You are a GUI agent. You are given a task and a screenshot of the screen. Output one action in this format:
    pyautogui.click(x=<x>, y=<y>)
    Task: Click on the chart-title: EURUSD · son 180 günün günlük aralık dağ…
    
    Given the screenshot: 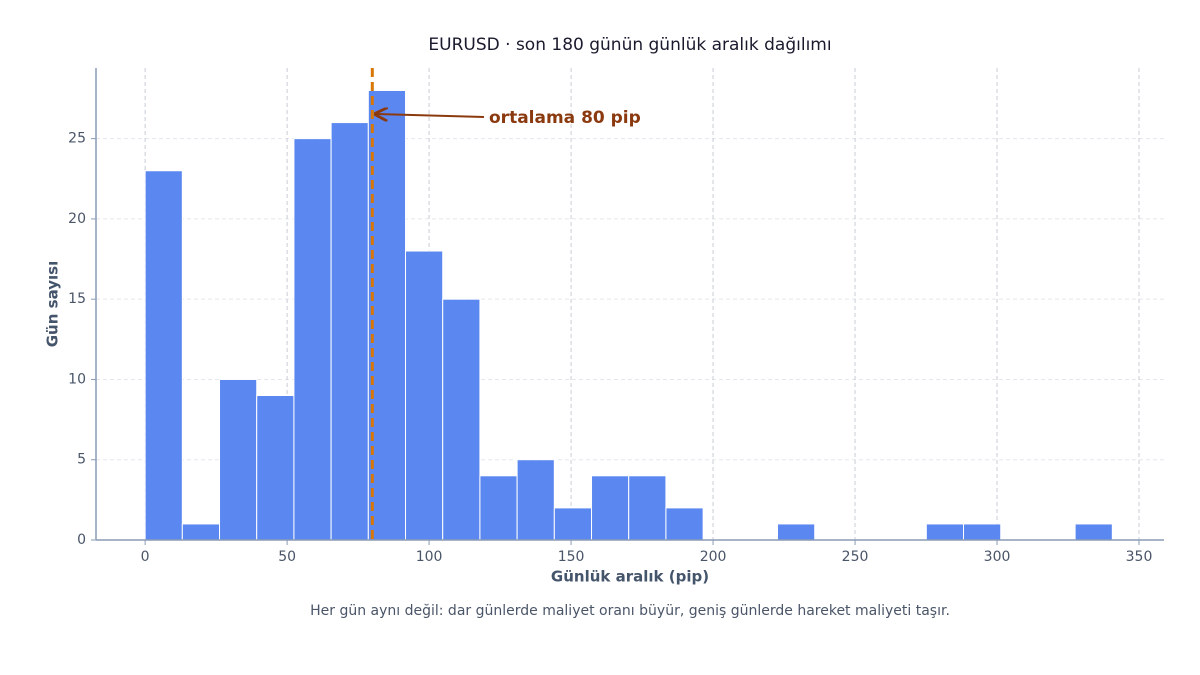 What is the action you would take?
    pyautogui.click(x=629, y=45)
    